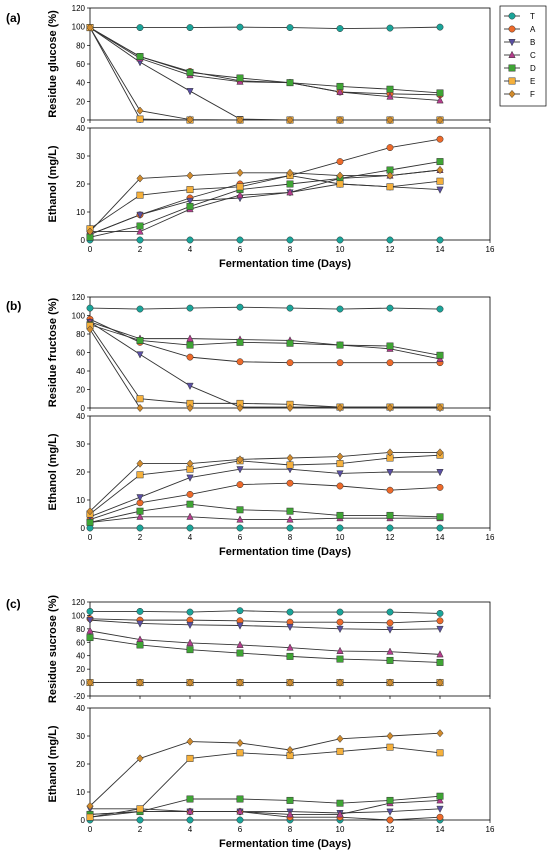  I want to click on x-tick-label: 8, so click(290, 537).